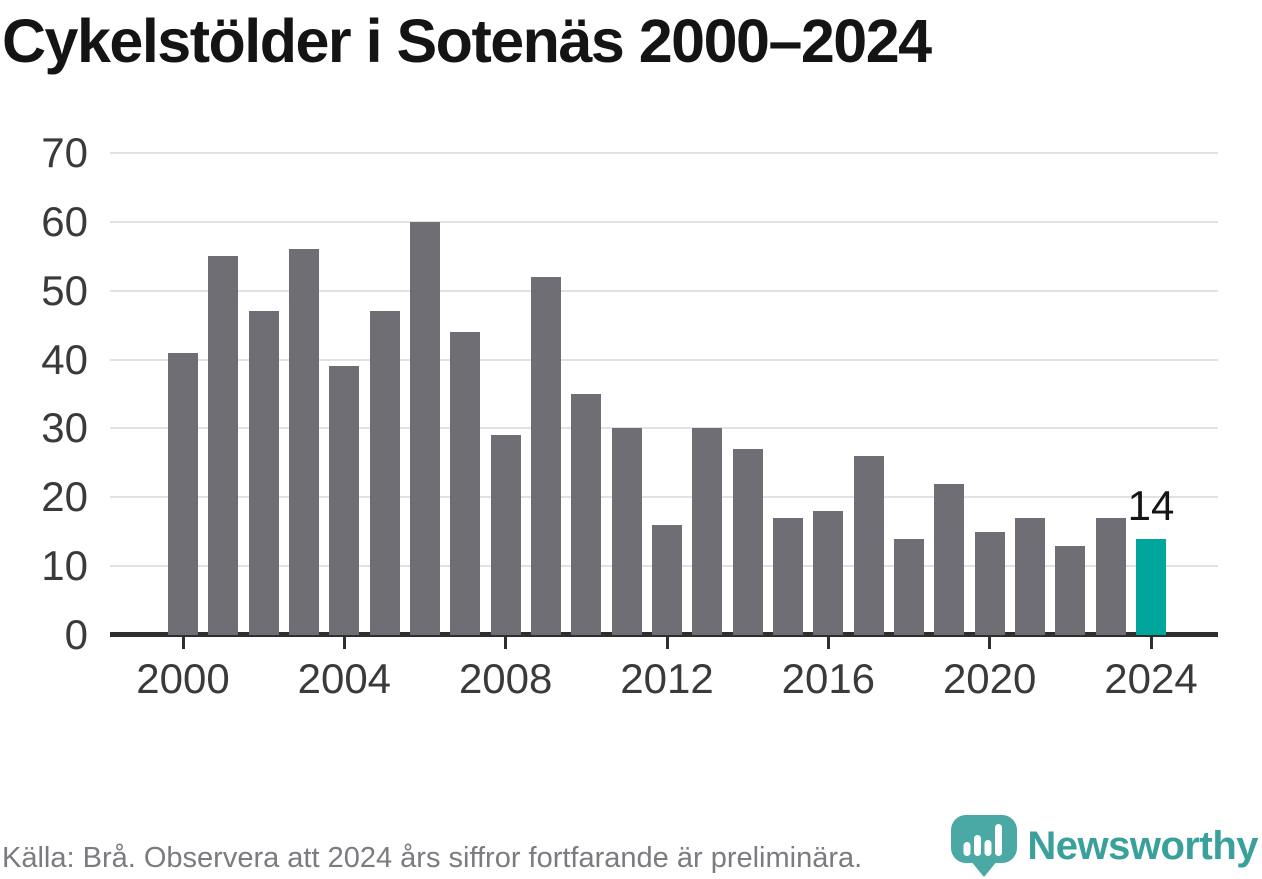  I want to click on x-axis-label-2004: 2004, so click(344, 678).